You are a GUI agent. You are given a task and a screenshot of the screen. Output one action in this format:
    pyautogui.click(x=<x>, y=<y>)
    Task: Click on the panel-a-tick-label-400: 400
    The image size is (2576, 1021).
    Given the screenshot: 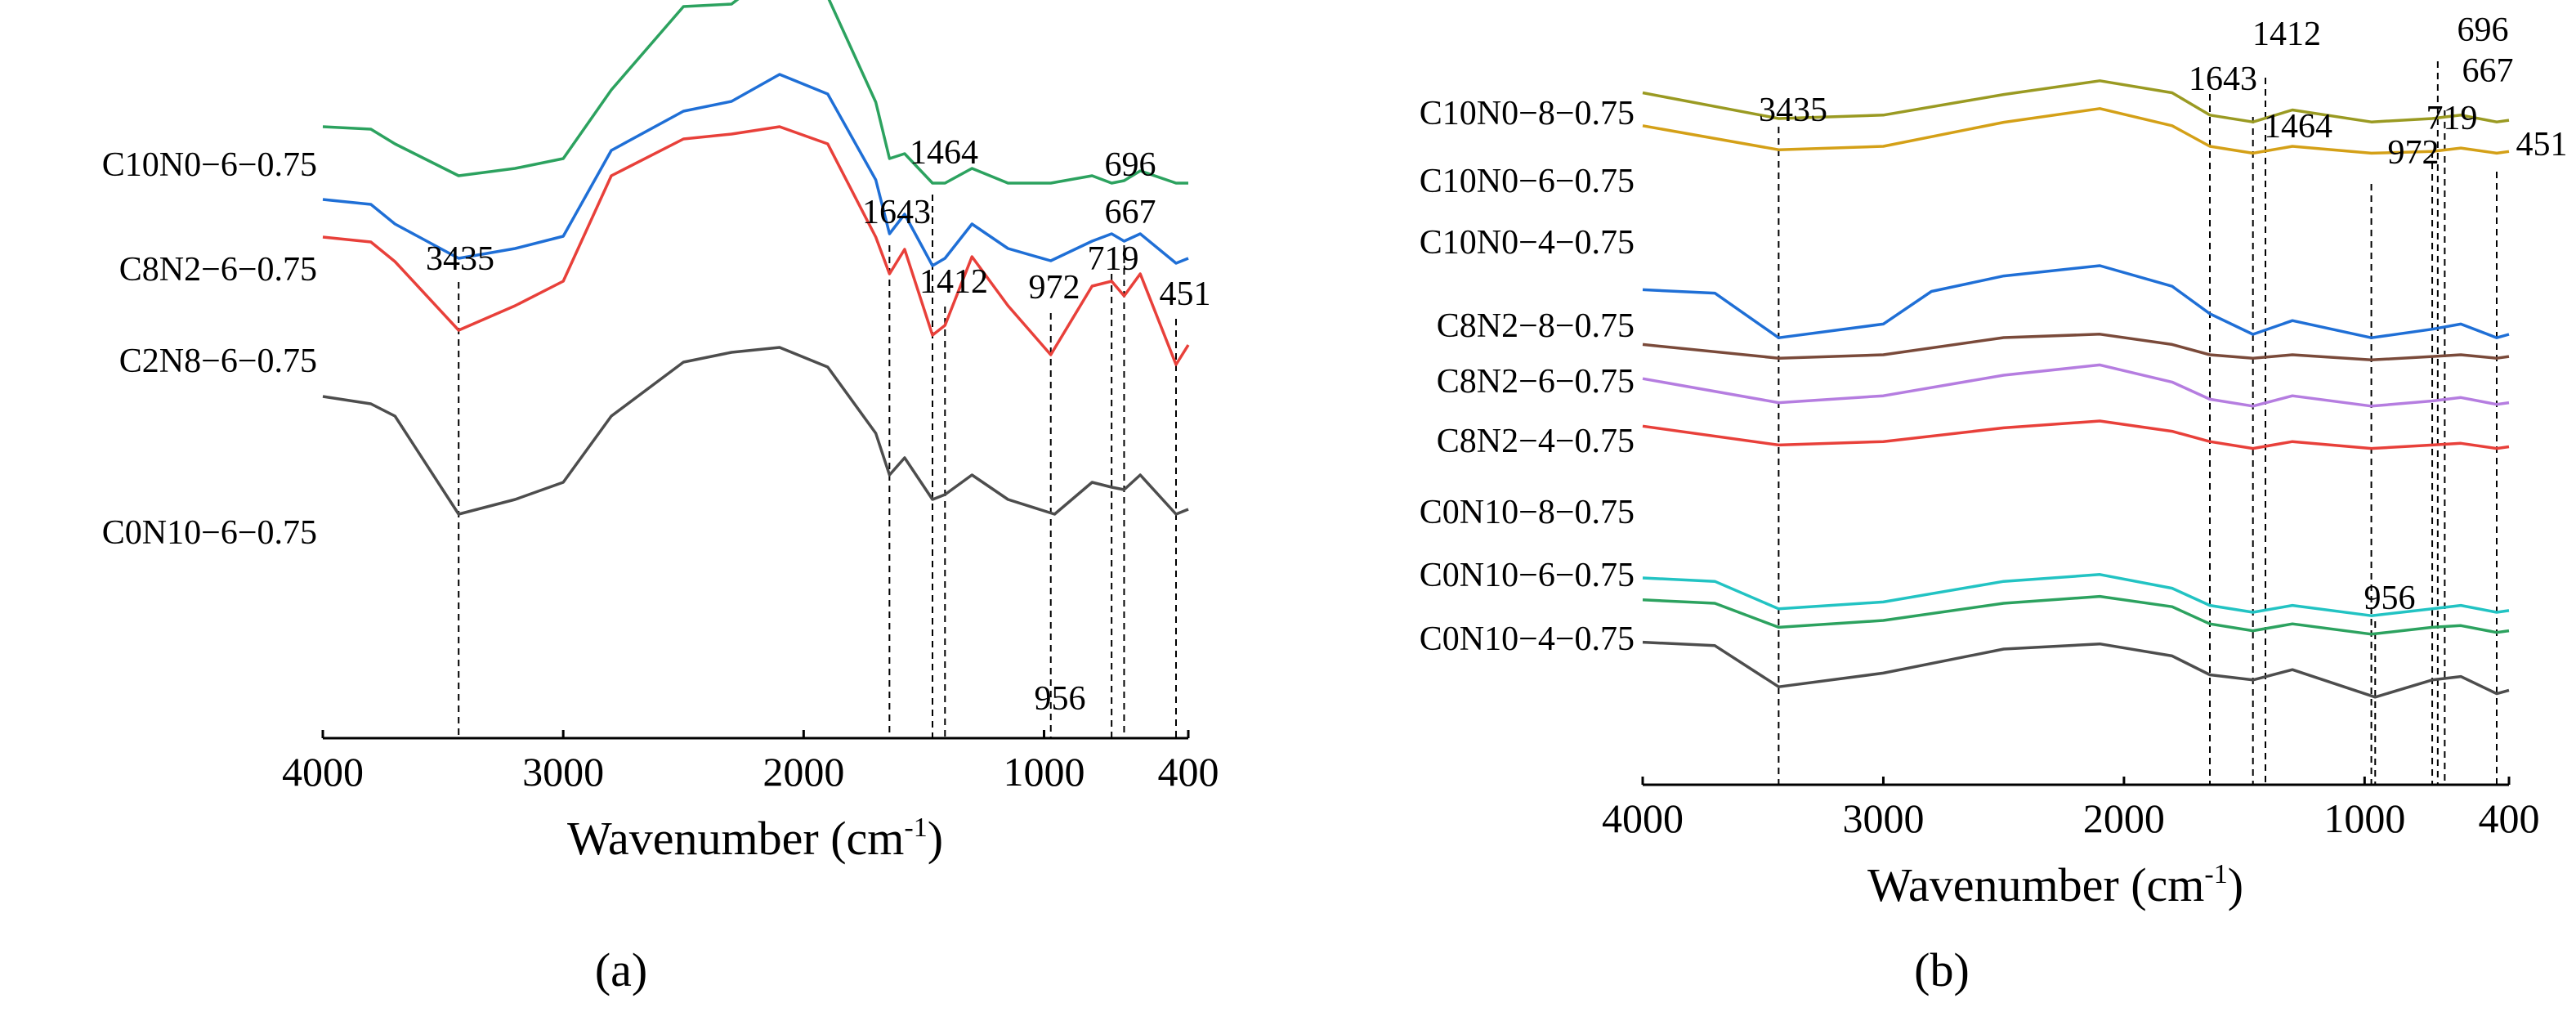 What is the action you would take?
    pyautogui.click(x=1188, y=772)
    